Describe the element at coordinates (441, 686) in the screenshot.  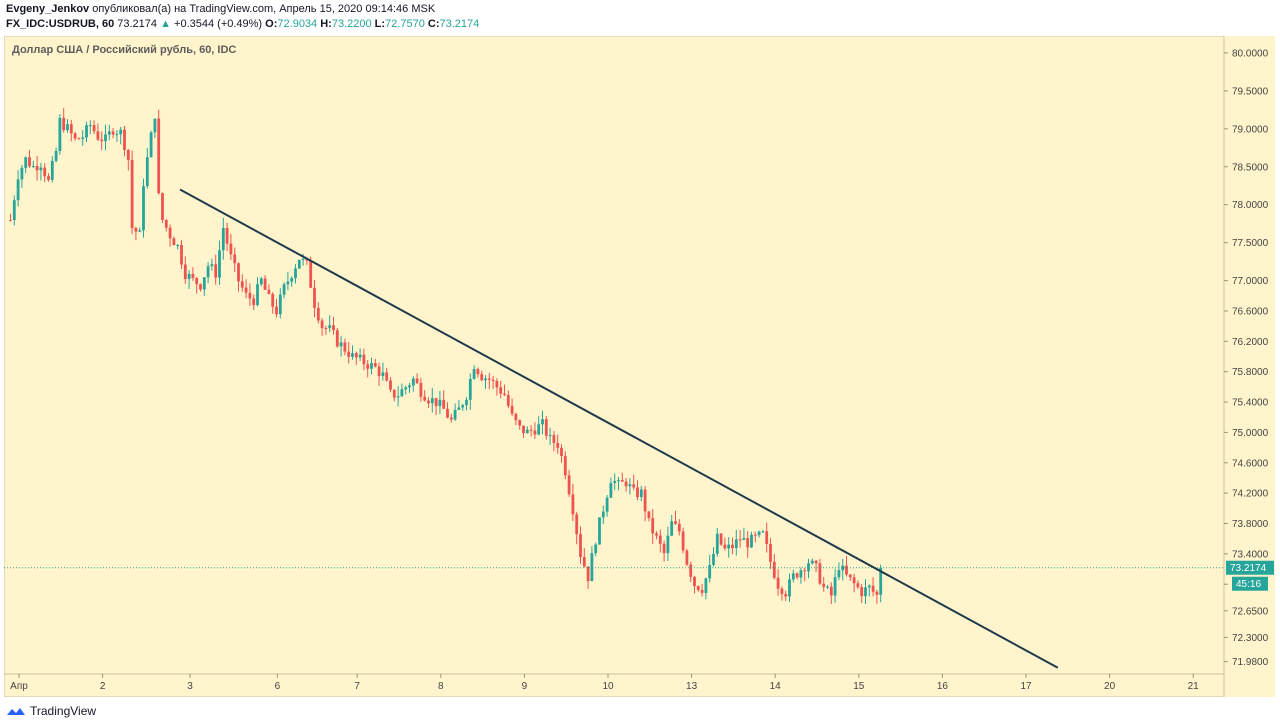
I see `x-tick-label: 8` at that location.